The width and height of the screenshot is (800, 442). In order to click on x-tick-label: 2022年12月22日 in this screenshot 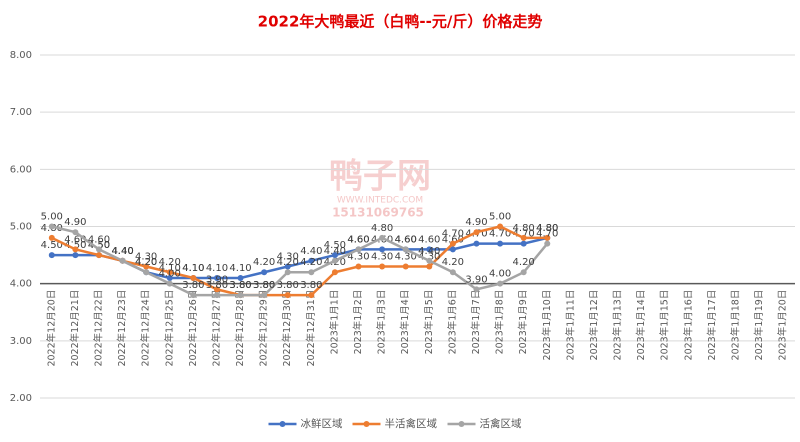, I will do `click(98, 328)`.